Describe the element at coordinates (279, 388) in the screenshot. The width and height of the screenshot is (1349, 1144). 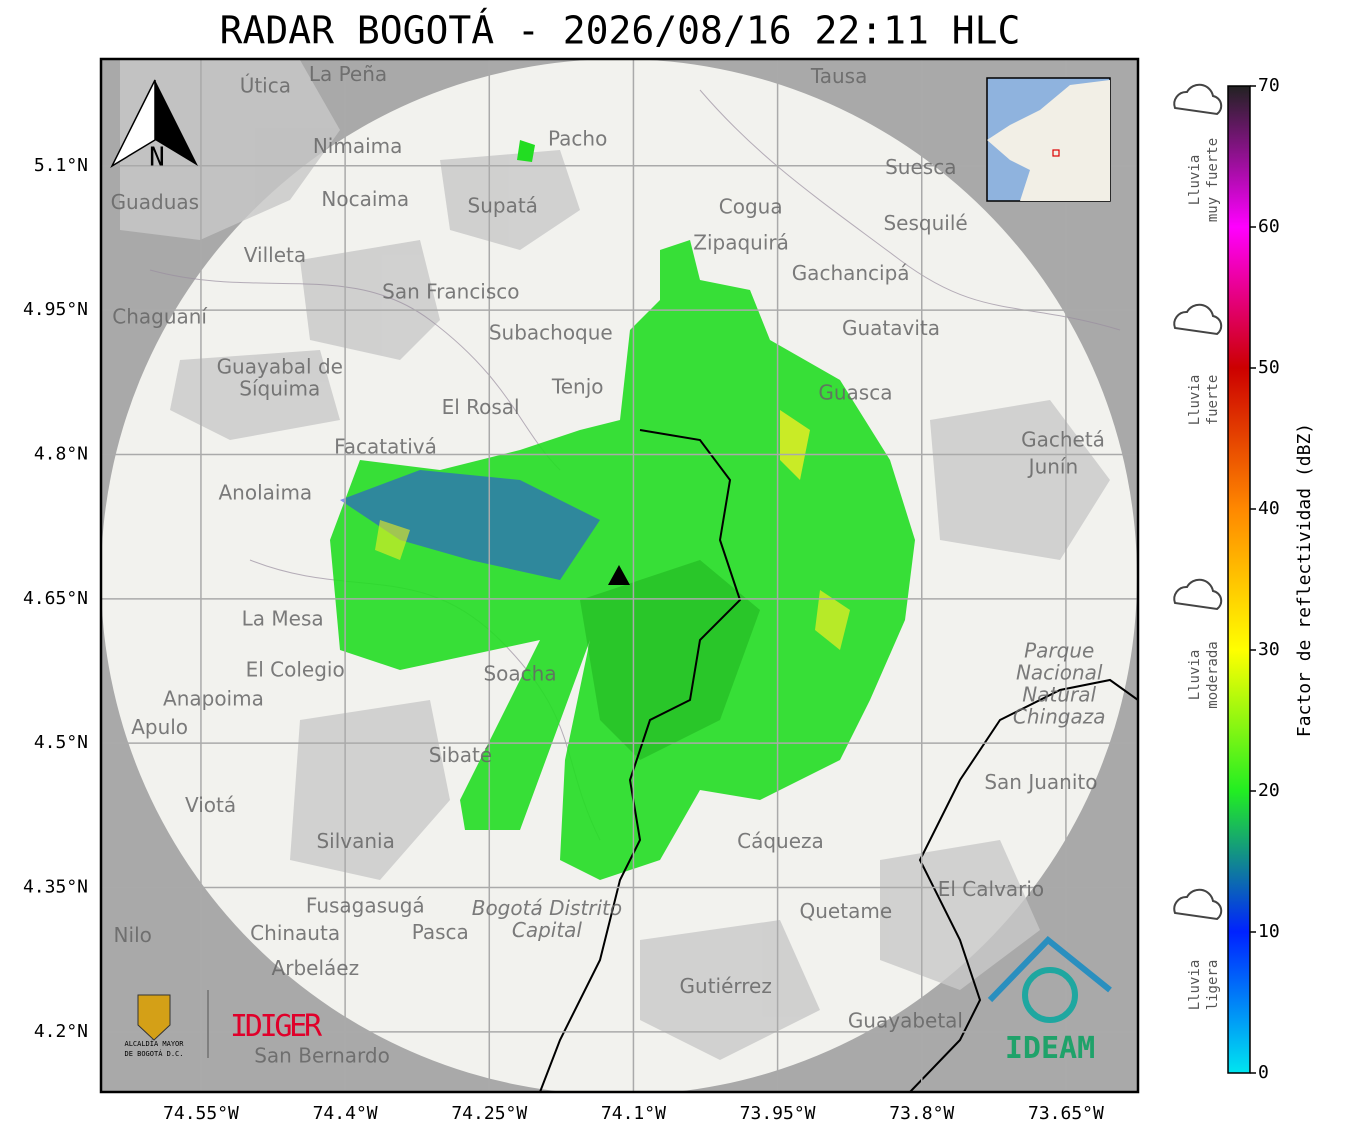
I see `place-label: Síquima` at that location.